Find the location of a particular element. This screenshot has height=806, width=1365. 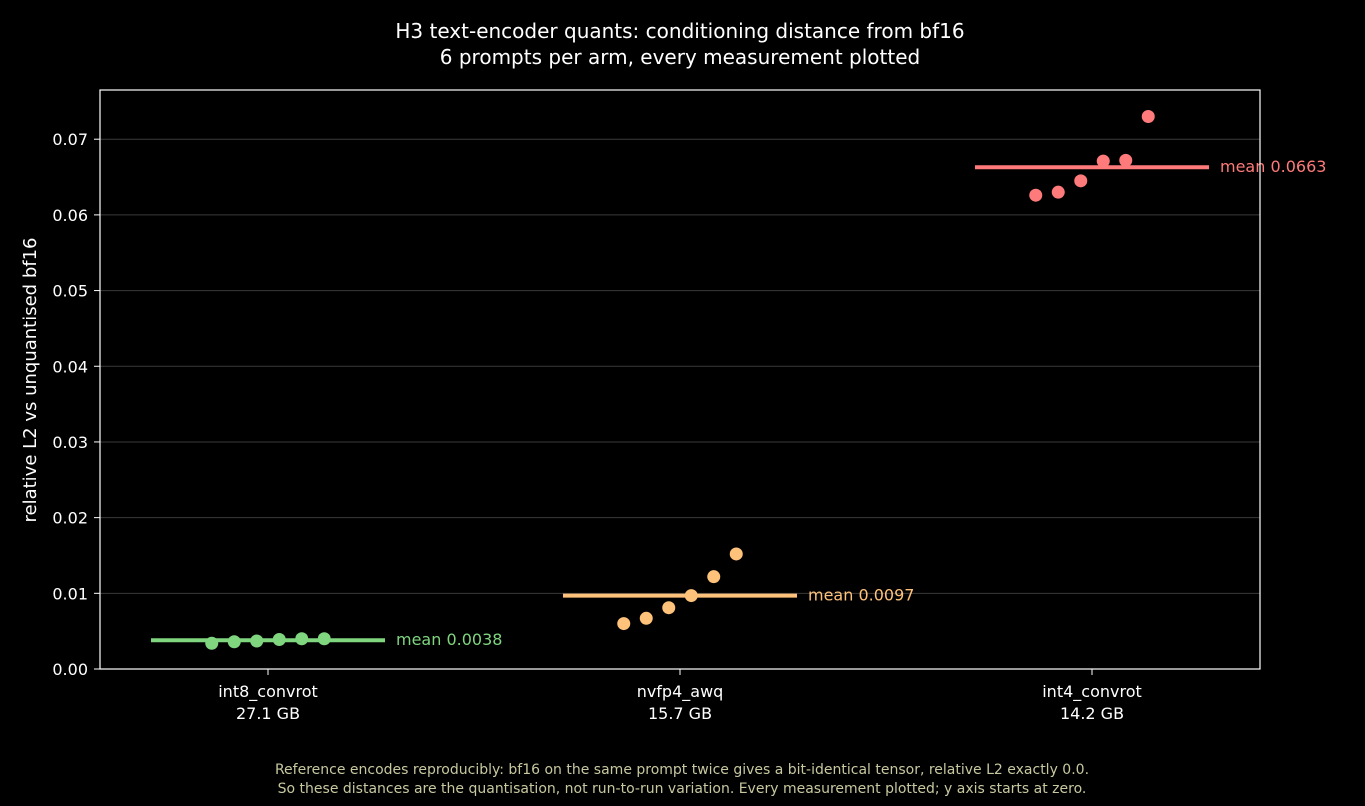

y-tick-label: 0.05 is located at coordinates (70, 291).